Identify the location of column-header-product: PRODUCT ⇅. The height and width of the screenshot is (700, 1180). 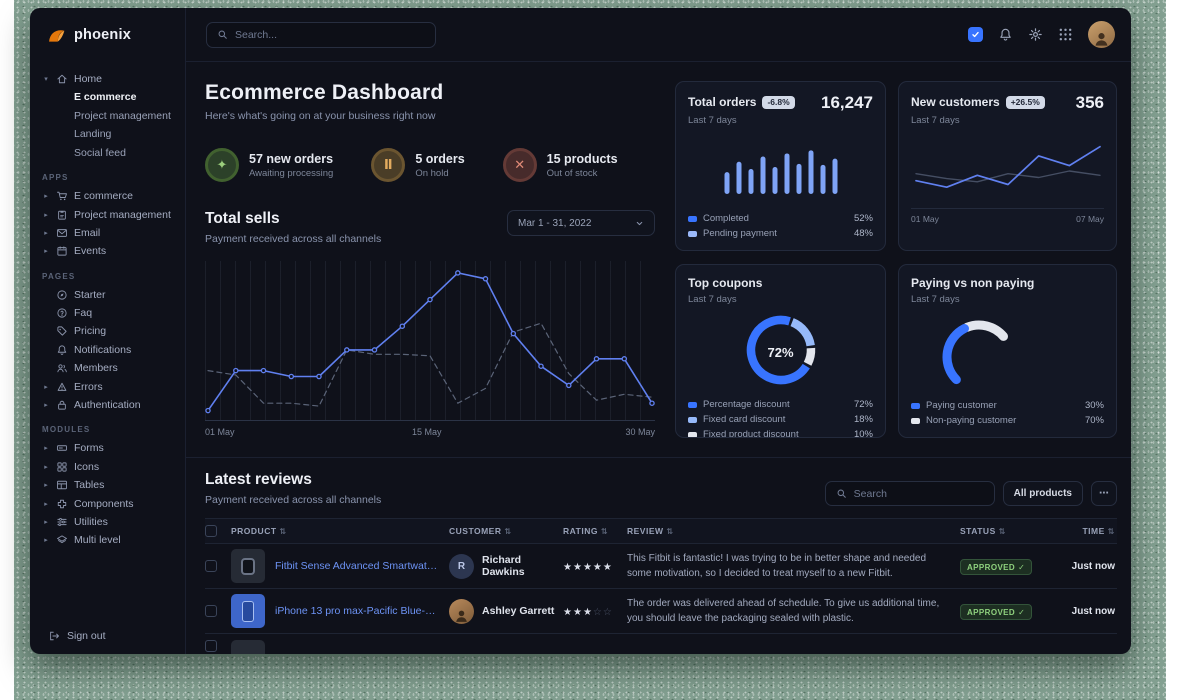
(340, 531).